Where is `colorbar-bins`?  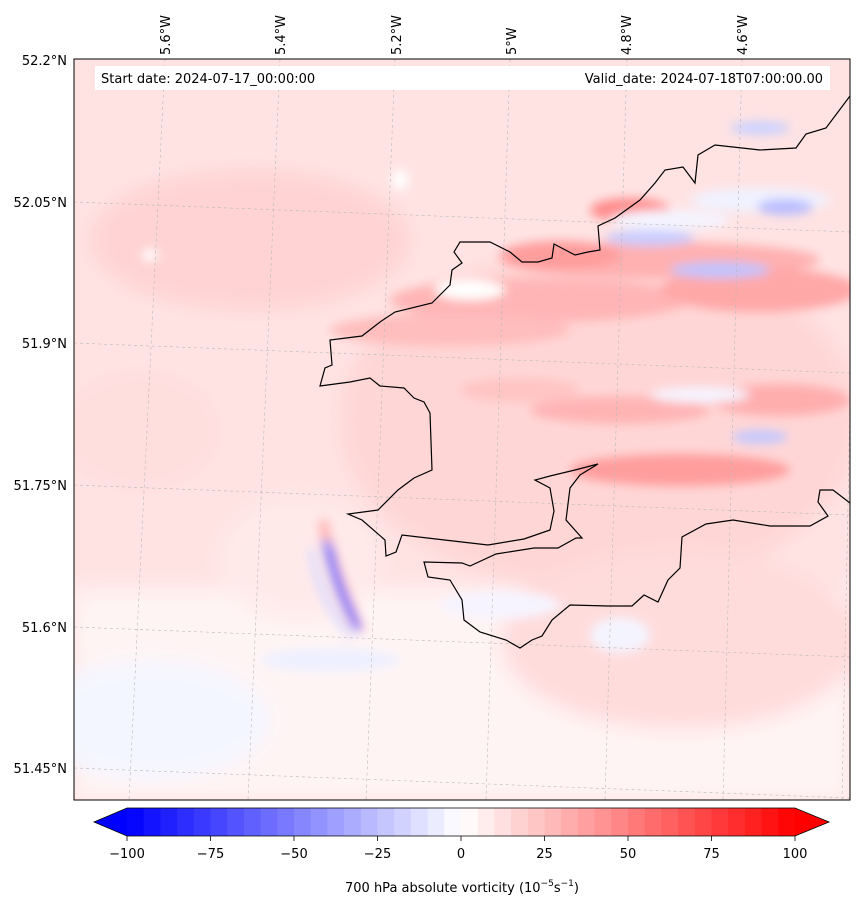
colorbar-bins is located at coordinates (461, 822).